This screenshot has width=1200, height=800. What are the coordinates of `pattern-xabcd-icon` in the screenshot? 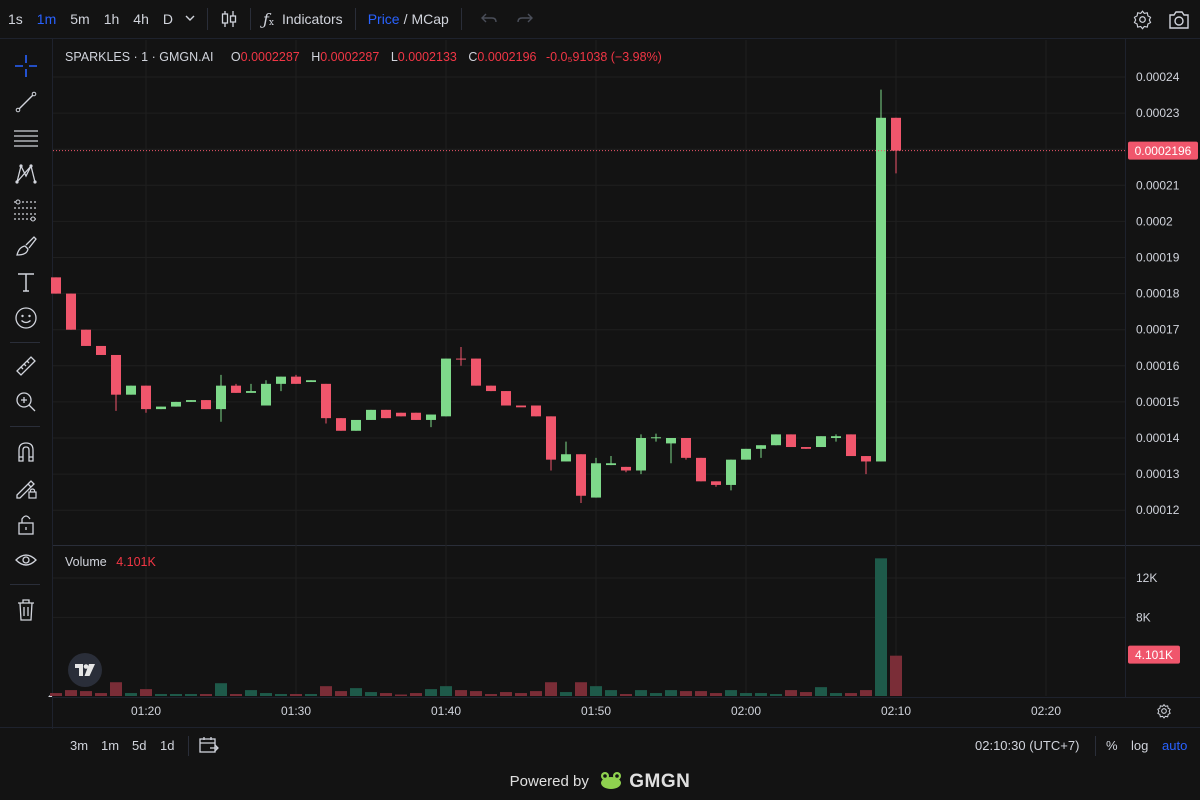 It's located at (26, 174).